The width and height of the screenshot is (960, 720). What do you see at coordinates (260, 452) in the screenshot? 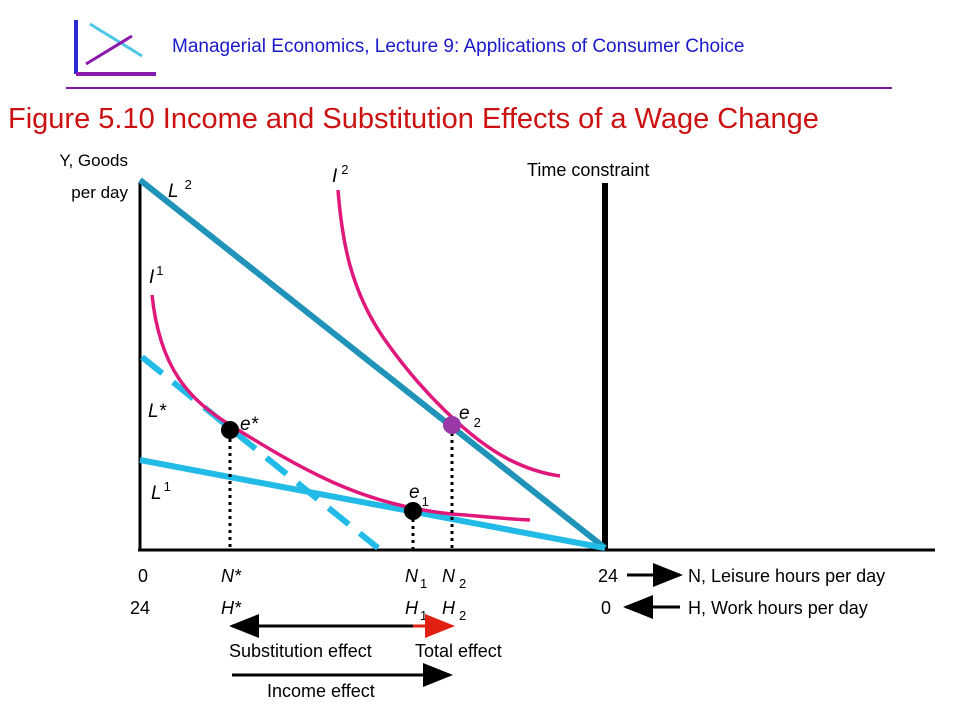
I see `budget-line-Lstar` at bounding box center [260, 452].